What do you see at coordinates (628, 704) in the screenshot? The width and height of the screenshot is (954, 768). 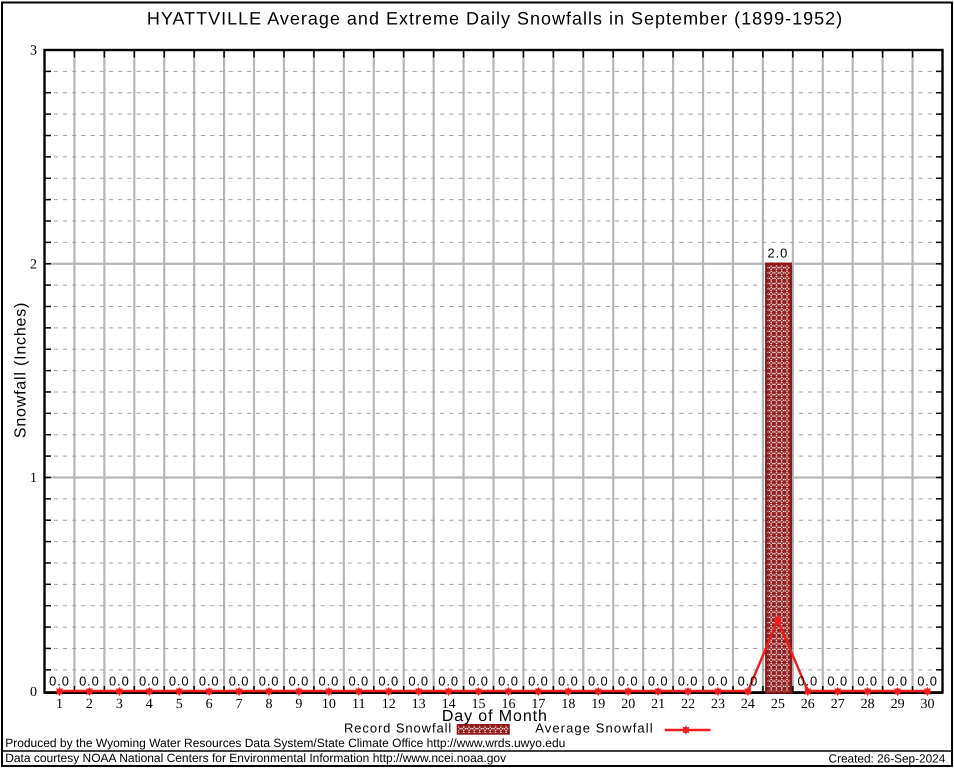 I see `svg-text: 20` at bounding box center [628, 704].